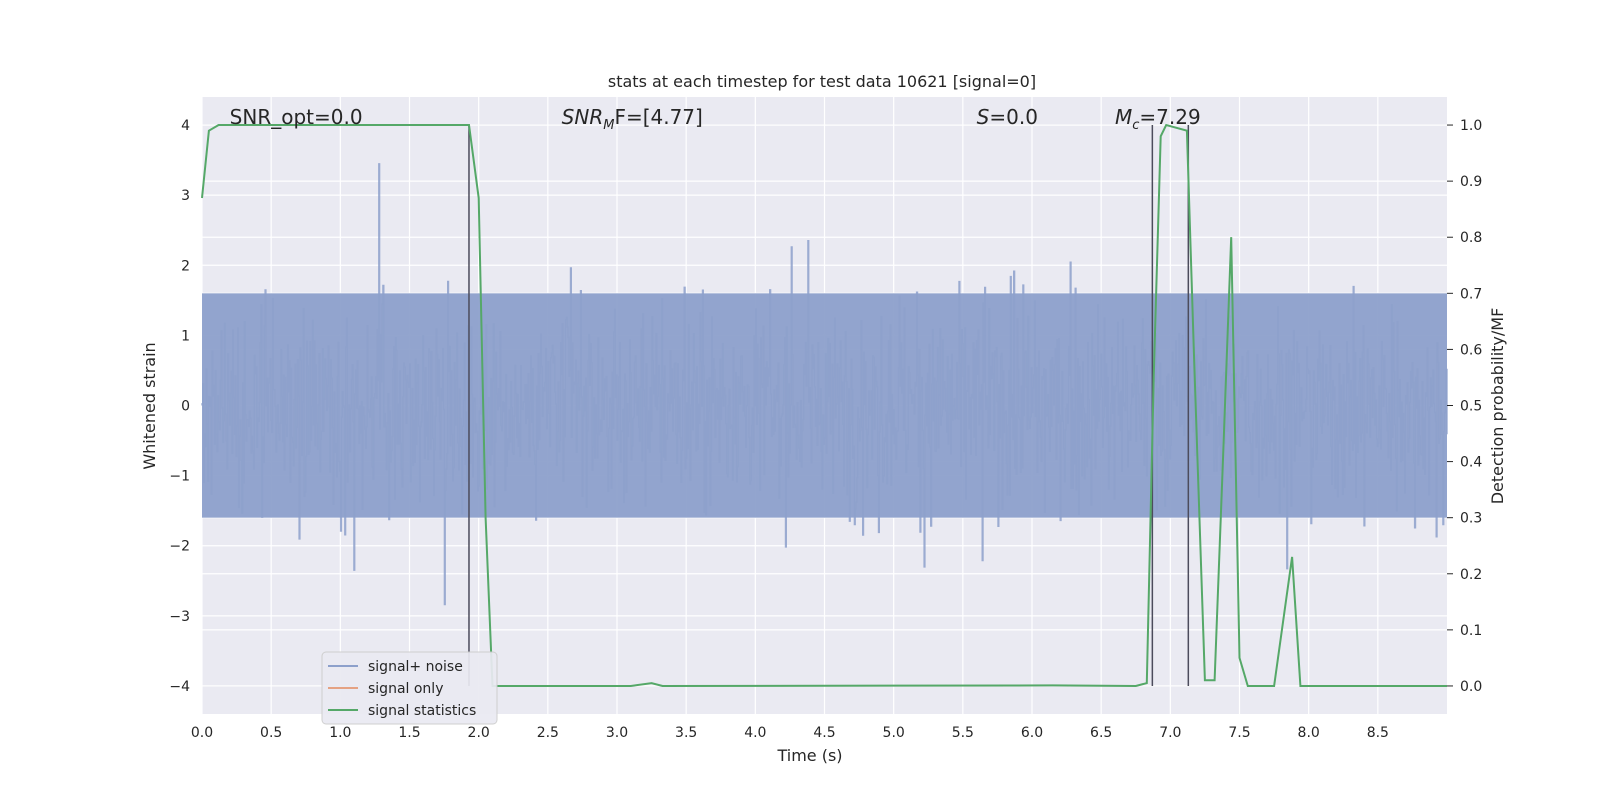  I want to click on y-tick-label: −1, so click(179, 477).